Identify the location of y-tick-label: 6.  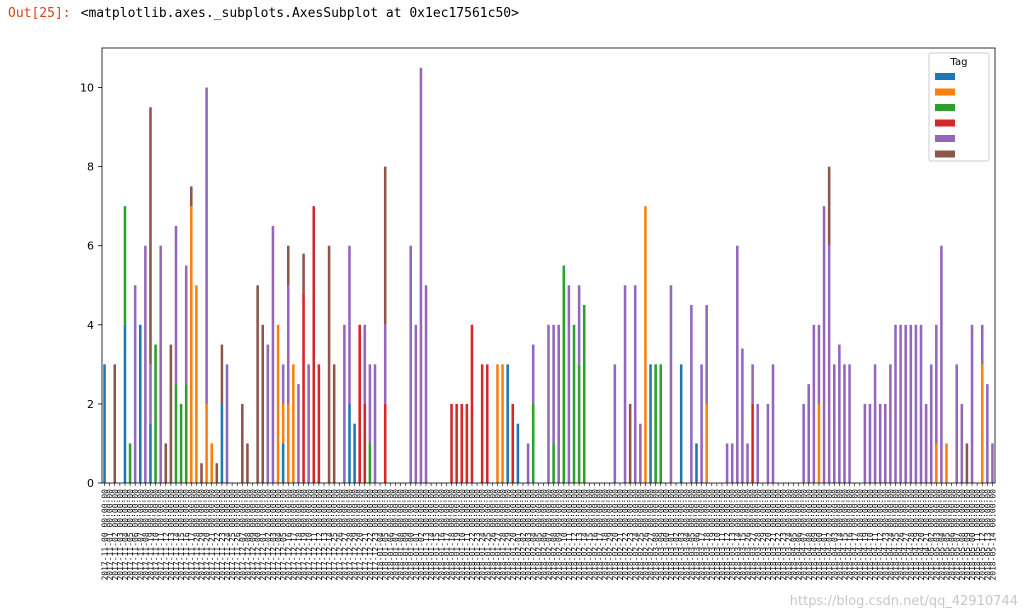
(90, 246).